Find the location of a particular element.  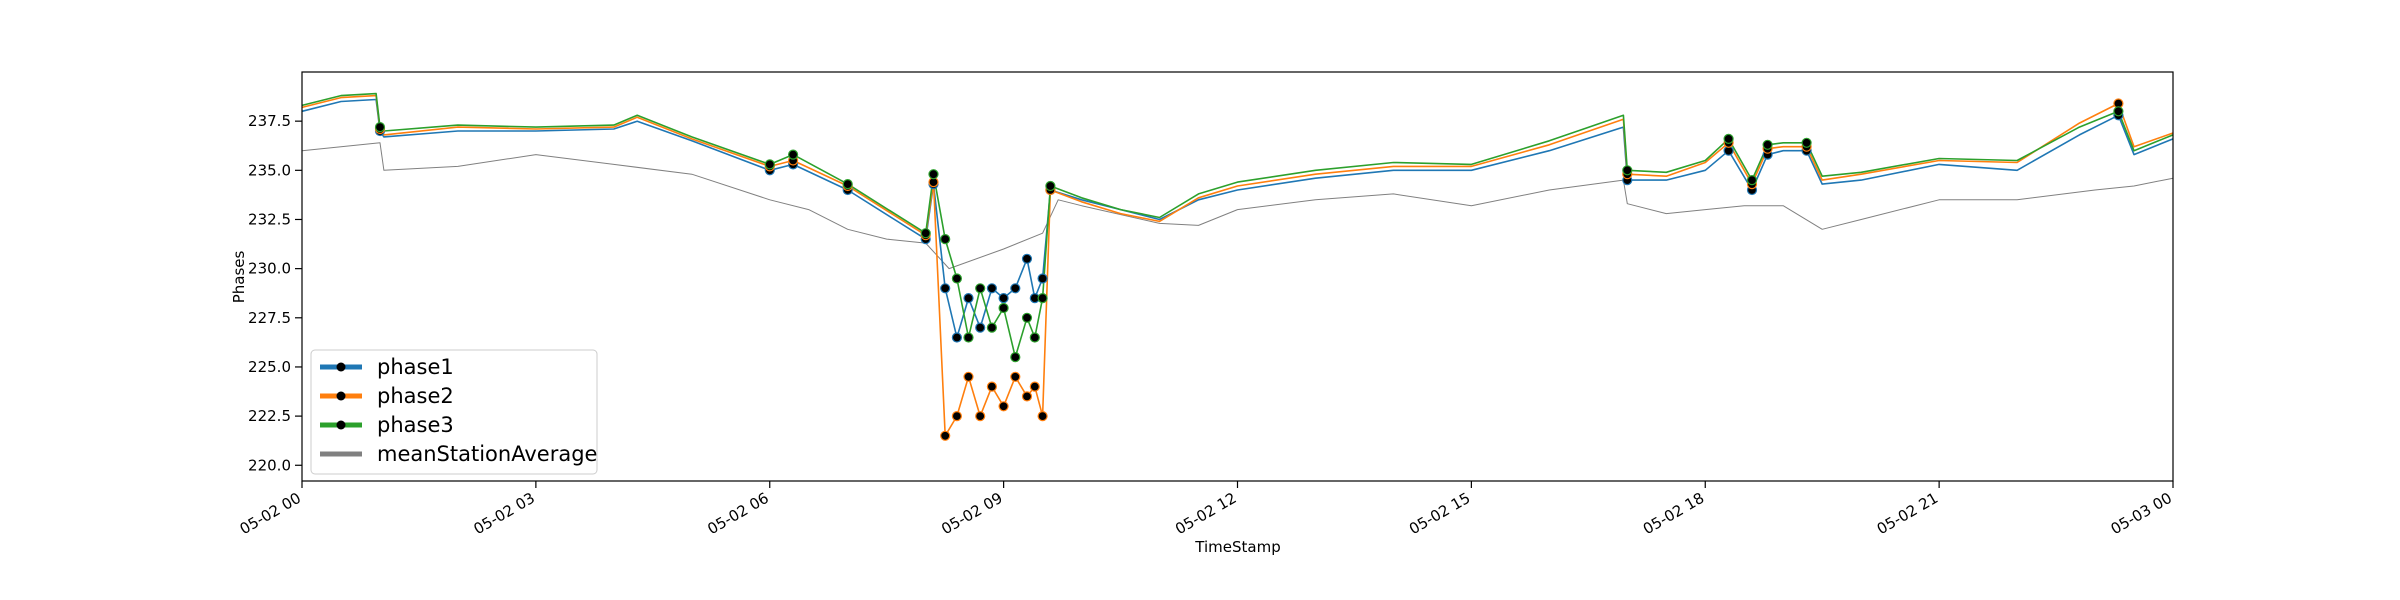

y-tick-label: 237.5 is located at coordinates (269, 121).